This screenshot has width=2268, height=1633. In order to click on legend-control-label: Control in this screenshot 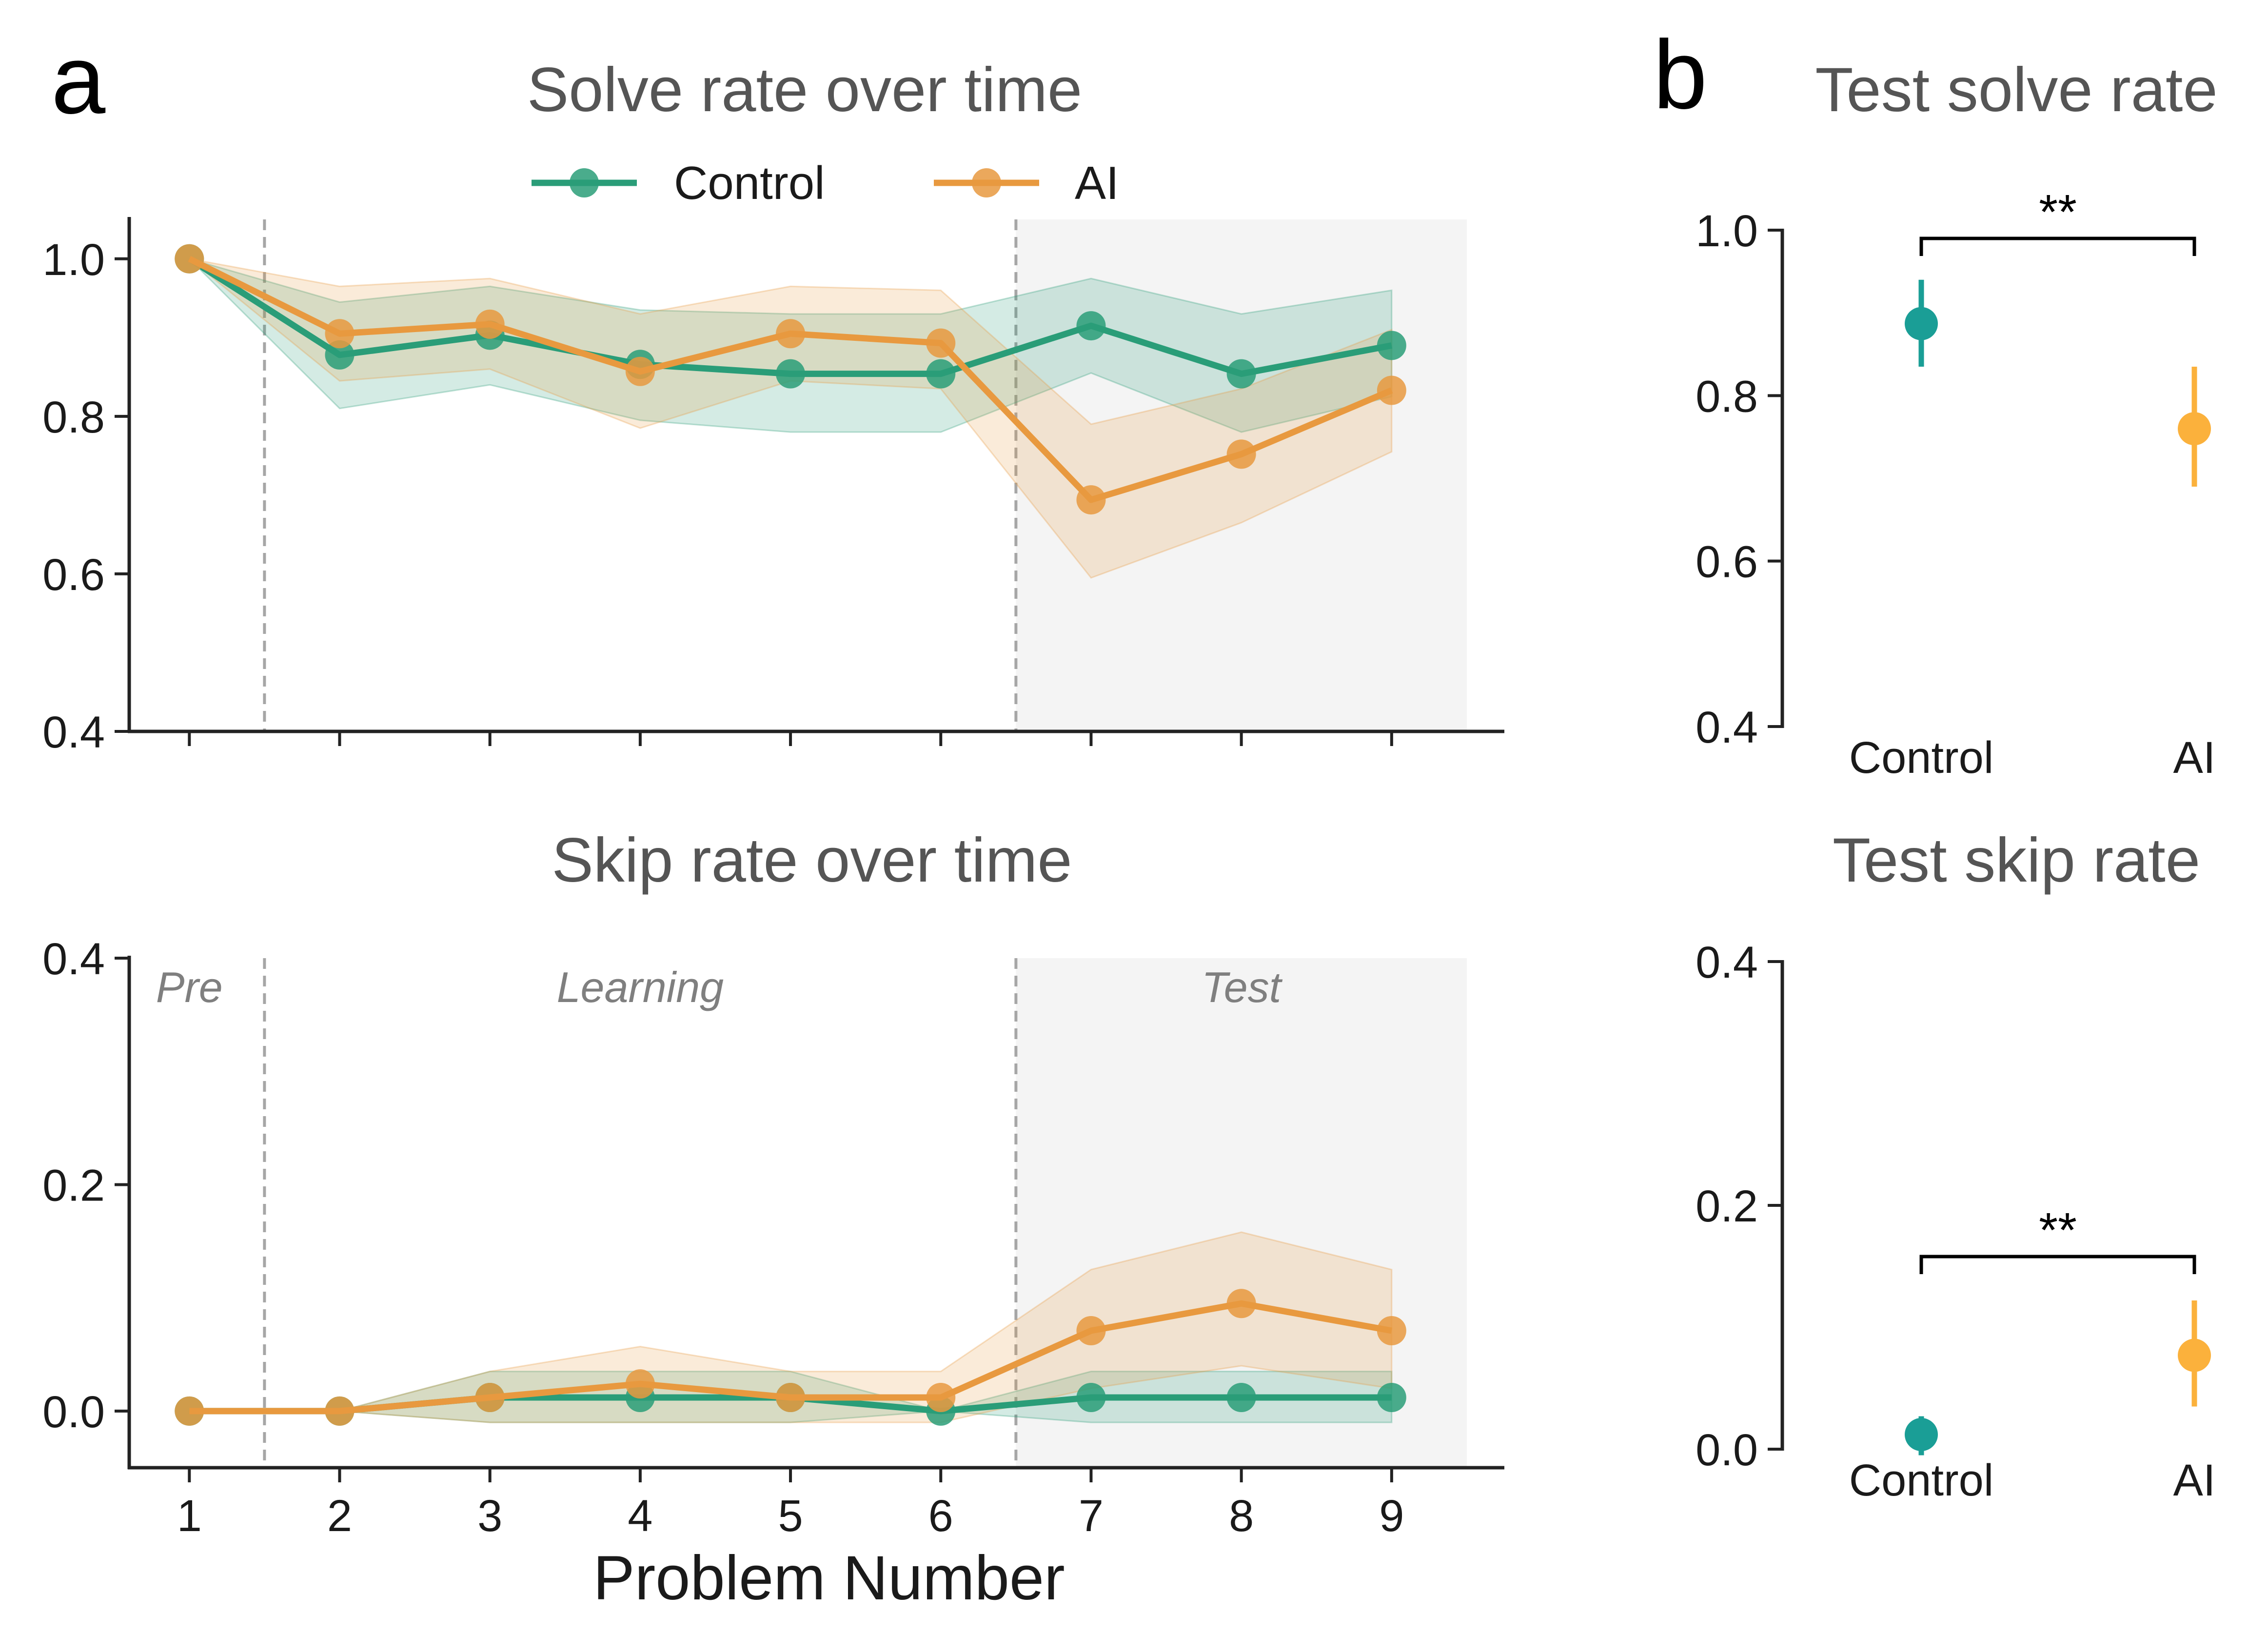, I will do `click(749, 183)`.